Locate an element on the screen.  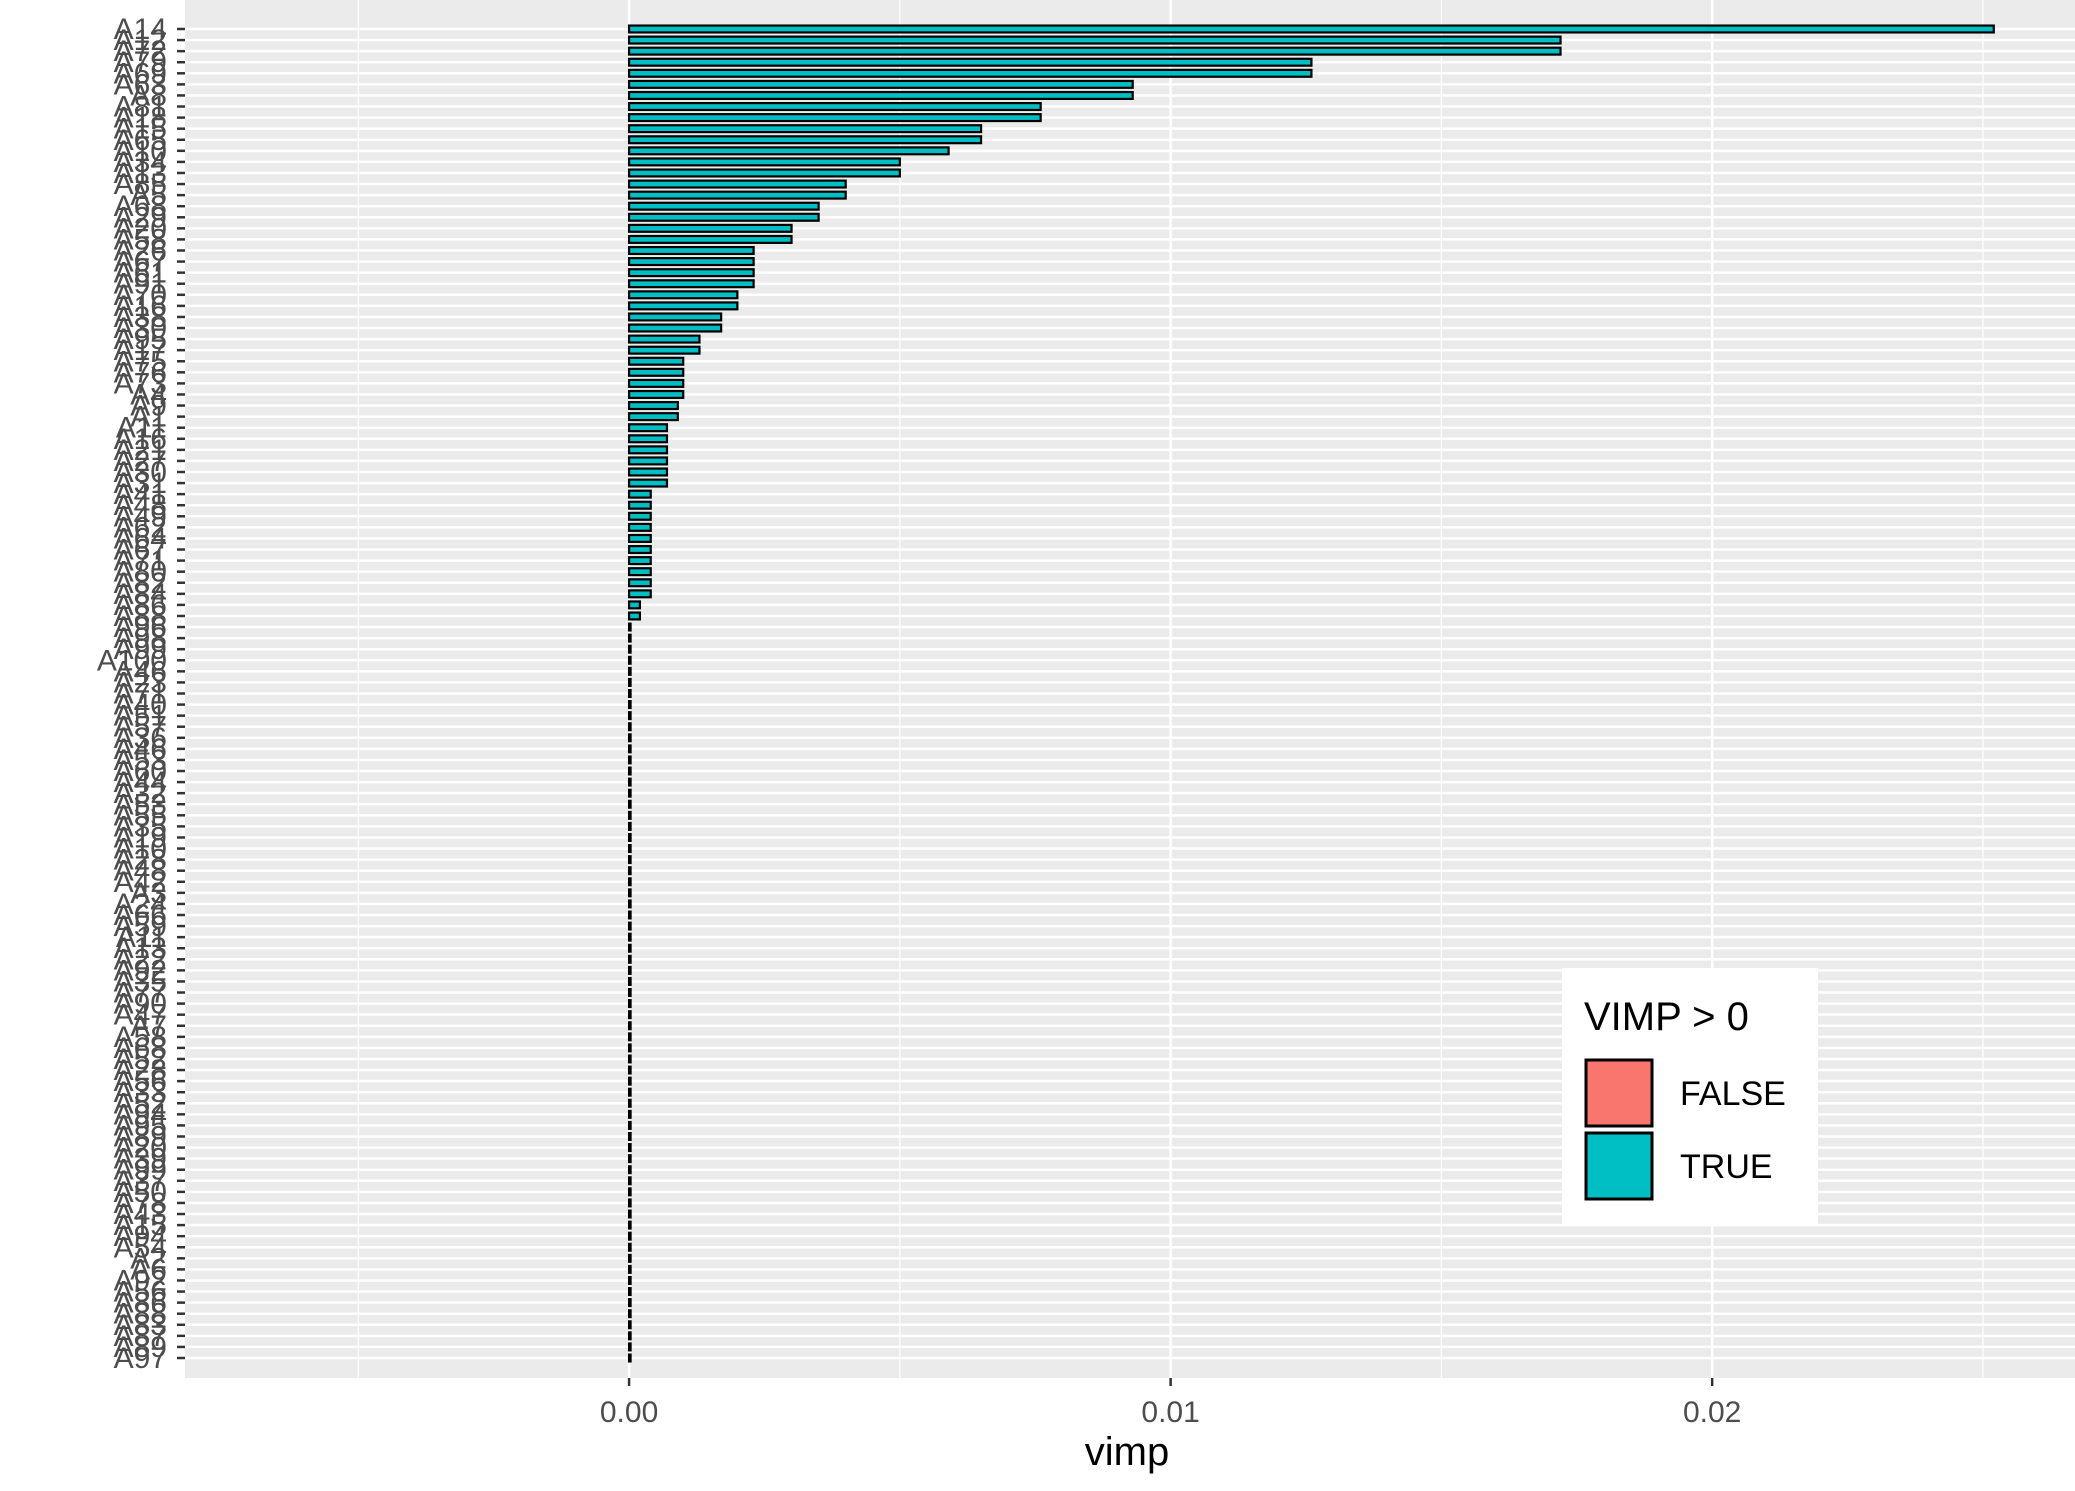
y-tick-label: A33 is located at coordinates (140, 1092).